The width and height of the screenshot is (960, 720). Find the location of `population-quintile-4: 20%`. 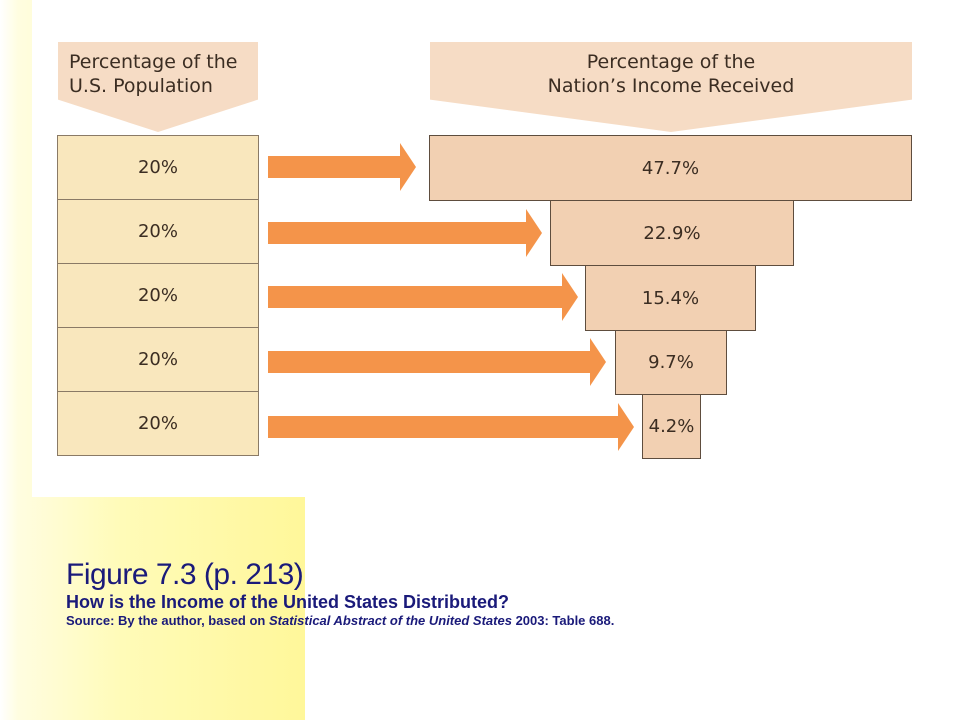

population-quintile-4: 20% is located at coordinates (158, 359).